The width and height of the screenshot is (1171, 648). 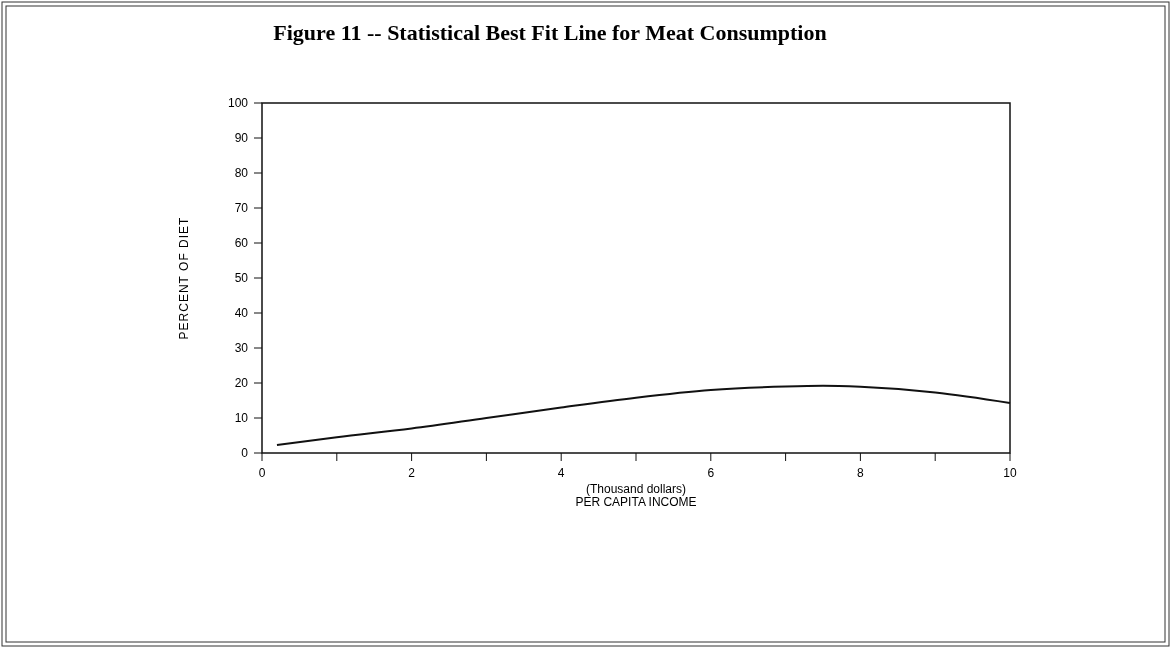 What do you see at coordinates (241, 313) in the screenshot?
I see `y-tick-label: 40` at bounding box center [241, 313].